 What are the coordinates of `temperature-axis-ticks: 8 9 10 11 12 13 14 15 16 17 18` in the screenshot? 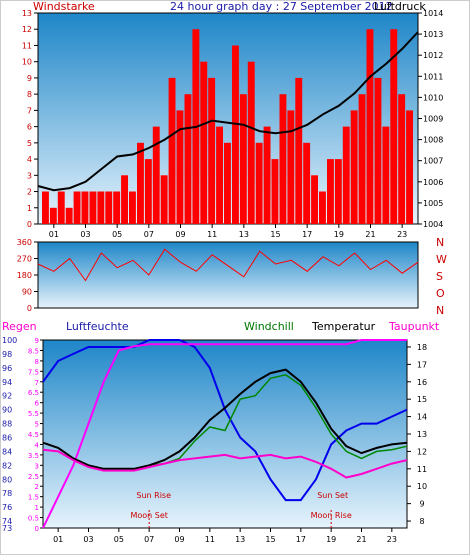 It's located at (417, 434).